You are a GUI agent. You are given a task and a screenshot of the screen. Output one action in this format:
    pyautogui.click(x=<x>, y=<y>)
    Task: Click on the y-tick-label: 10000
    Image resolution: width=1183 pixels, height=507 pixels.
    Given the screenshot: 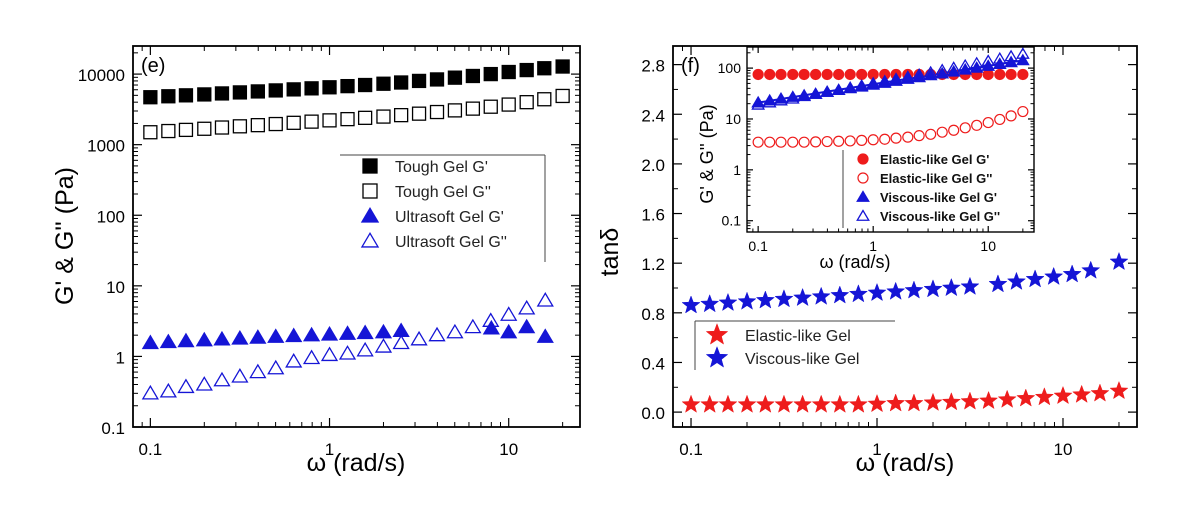 What is the action you would take?
    pyautogui.click(x=101, y=75)
    